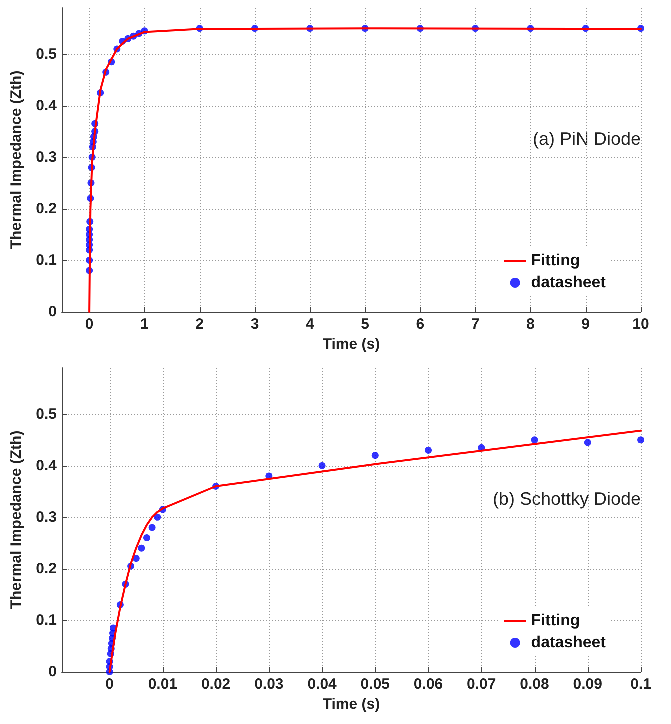 This screenshot has height=724, width=671. Describe the element at coordinates (375, 684) in the screenshot. I see `x-tick-label: 0.05` at that location.